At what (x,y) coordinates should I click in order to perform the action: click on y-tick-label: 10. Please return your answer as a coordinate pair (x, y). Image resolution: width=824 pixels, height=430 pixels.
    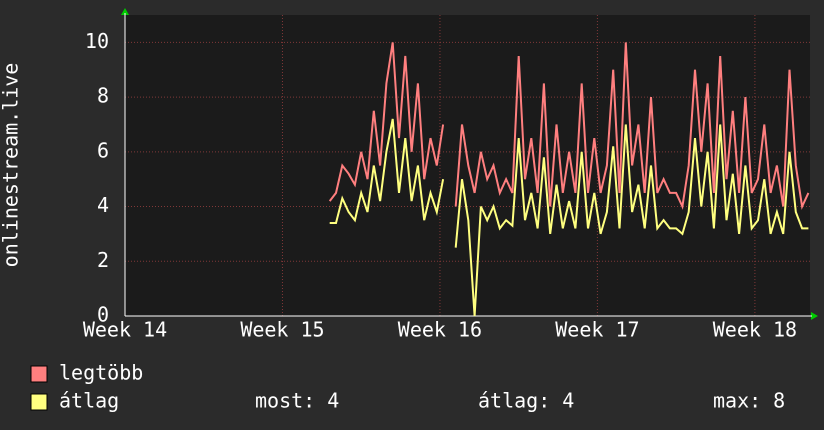
    Looking at the image, I should click on (97, 41).